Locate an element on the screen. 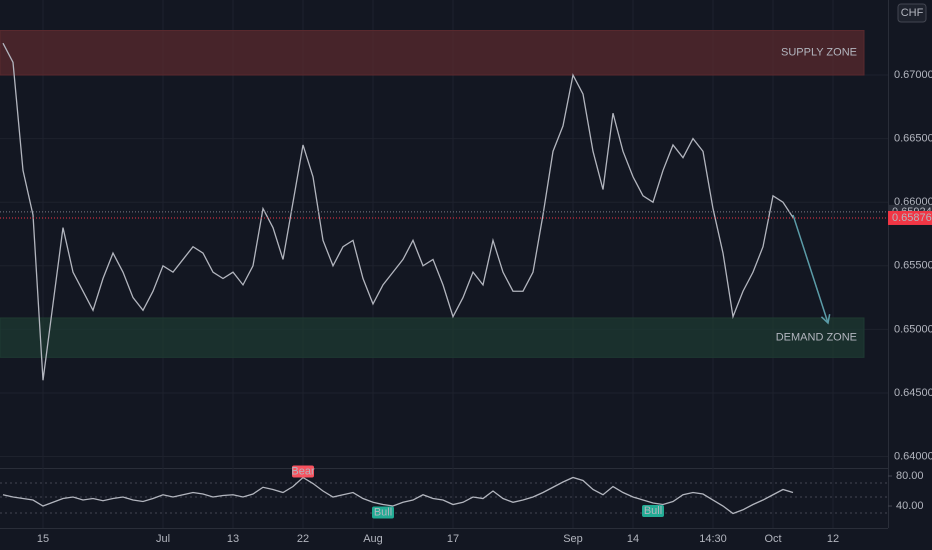 This screenshot has width=932, height=550. y-tick-label: 0.64500 is located at coordinates (913, 393).